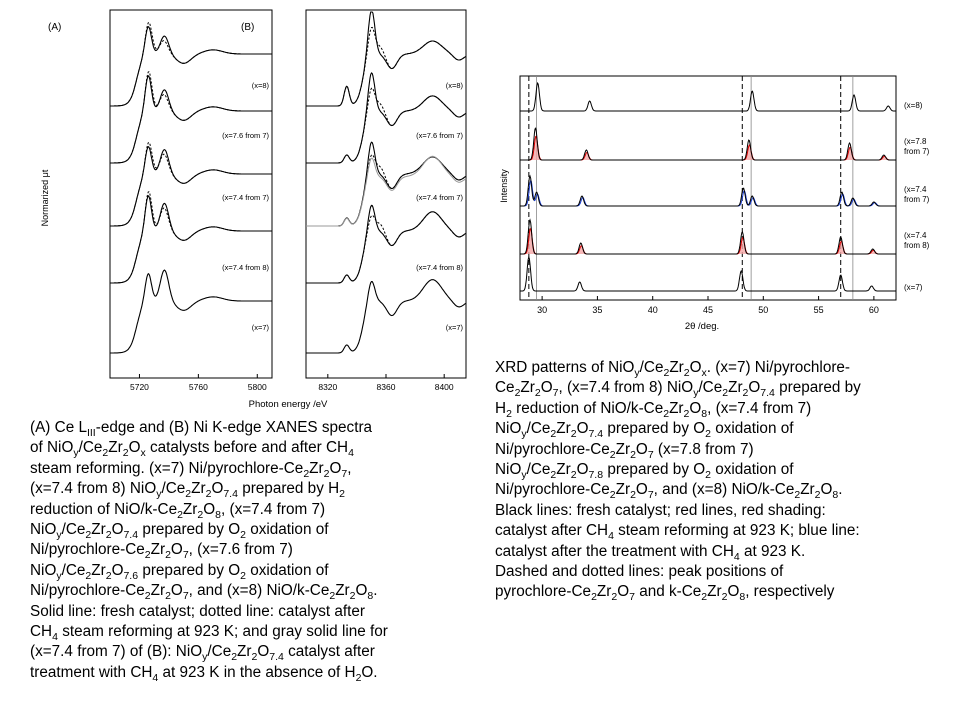  I want to click on panel-a-ylabel: Normarized μt, so click(45, 197).